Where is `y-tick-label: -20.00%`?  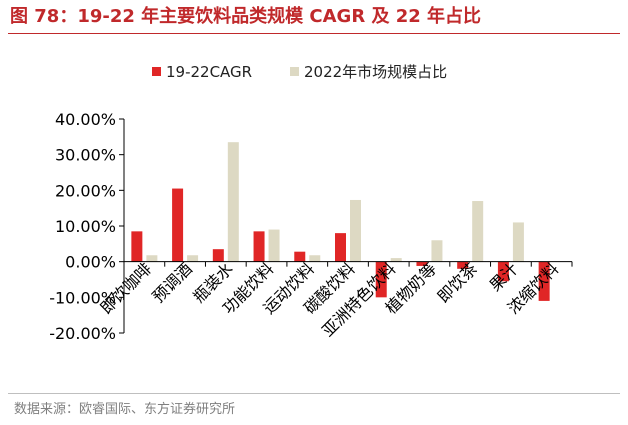
y-tick-label: -20.00% is located at coordinates (82, 333).